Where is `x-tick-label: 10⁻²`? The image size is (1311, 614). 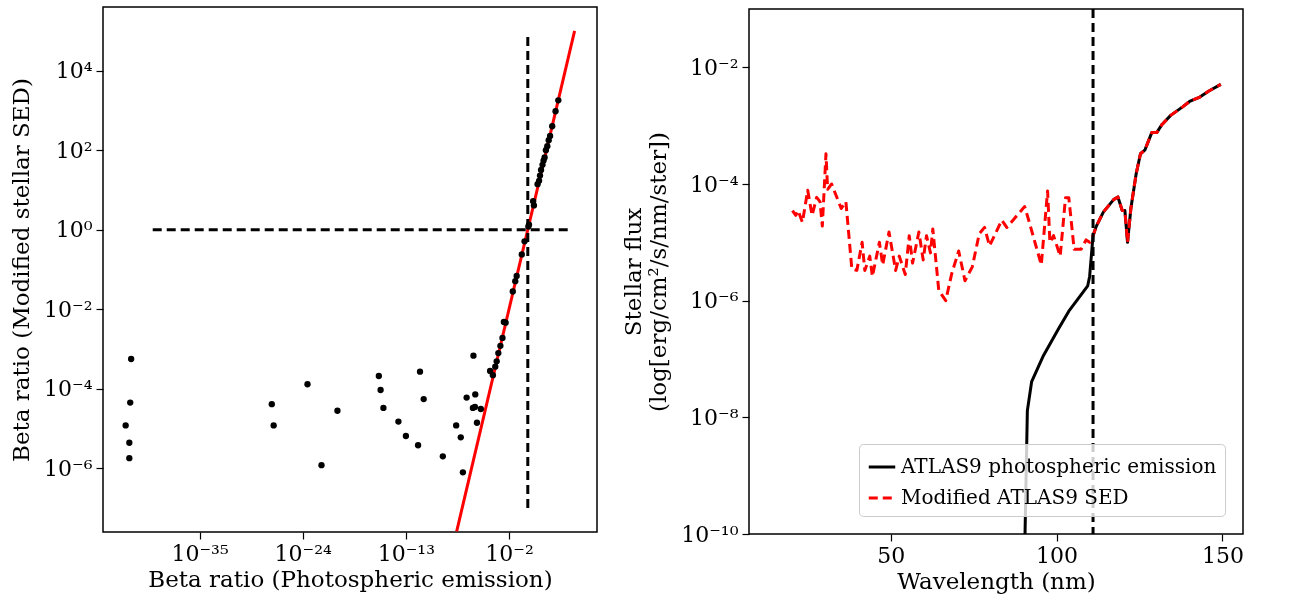 x-tick-label: 10⁻² is located at coordinates (509, 553).